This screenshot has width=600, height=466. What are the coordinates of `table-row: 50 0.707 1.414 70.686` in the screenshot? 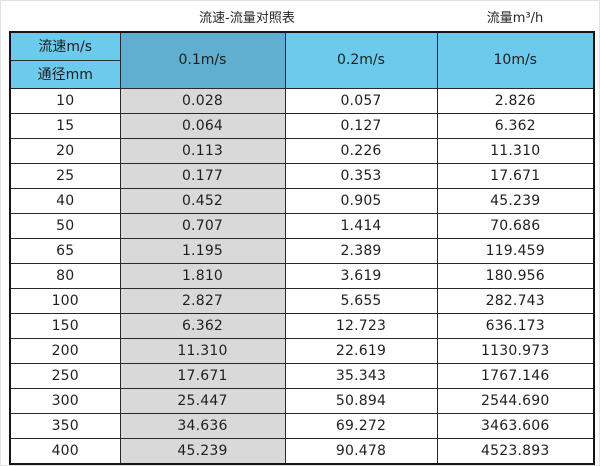 It's located at (302, 225).